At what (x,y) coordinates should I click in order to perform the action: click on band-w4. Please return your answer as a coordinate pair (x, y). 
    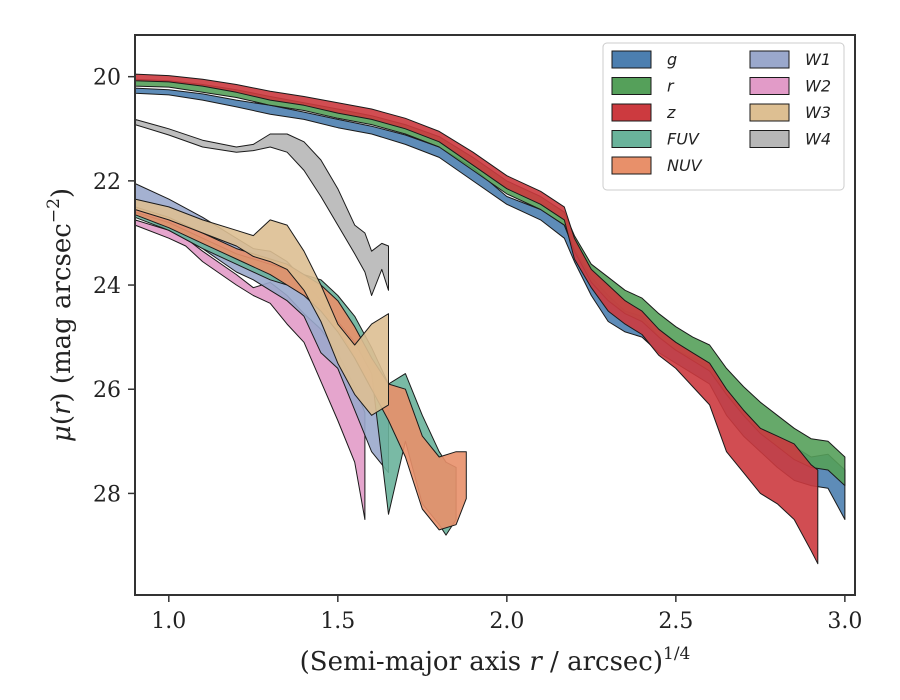
    Looking at the image, I should click on (261, 207).